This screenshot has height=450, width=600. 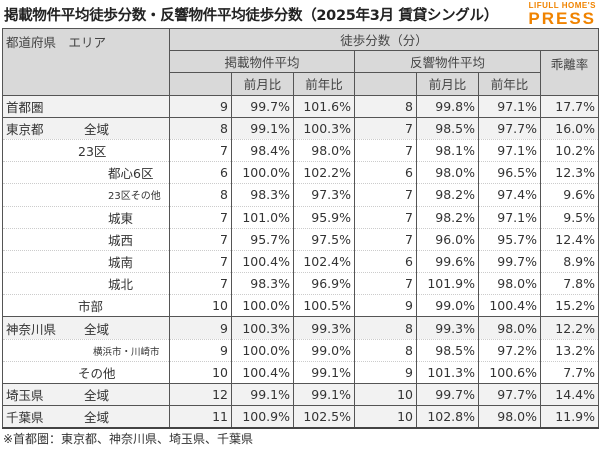 What do you see at coordinates (200, 394) in the screenshot?
I see `value-cell: 12` at bounding box center [200, 394].